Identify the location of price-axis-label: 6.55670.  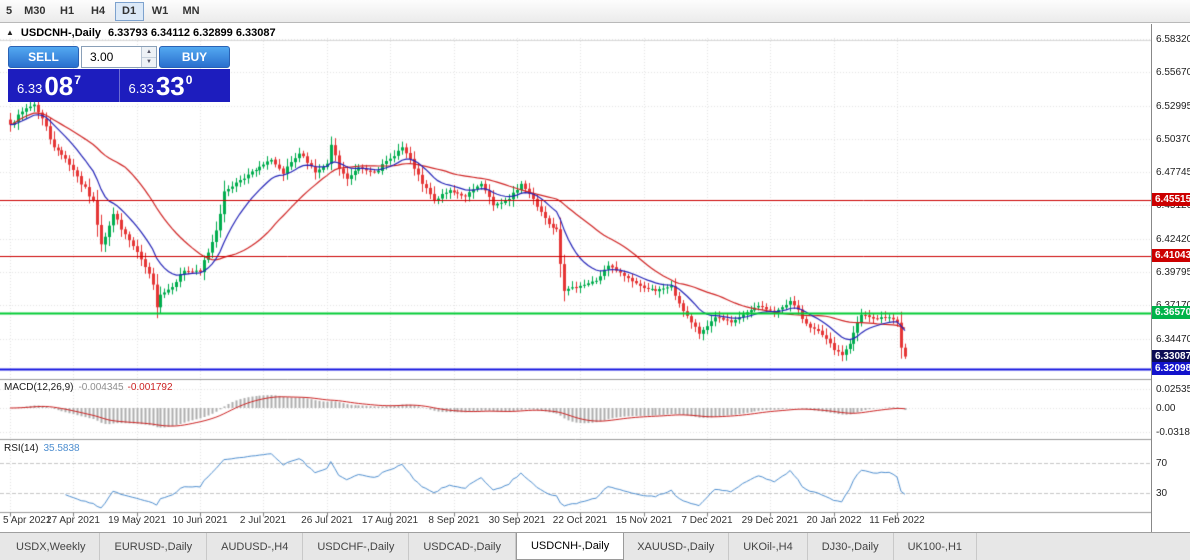
(1173, 72).